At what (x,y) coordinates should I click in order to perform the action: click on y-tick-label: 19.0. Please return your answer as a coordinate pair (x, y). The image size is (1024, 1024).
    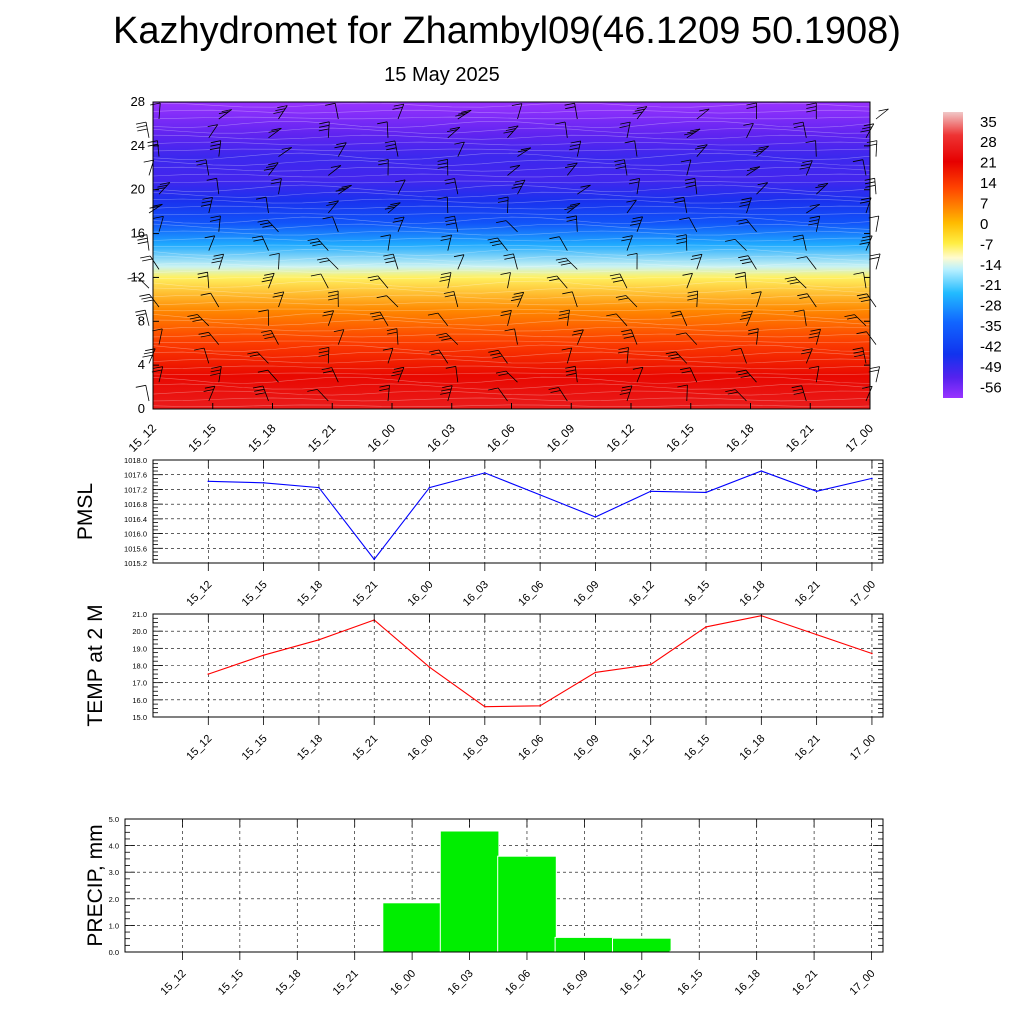
    Looking at the image, I should click on (139, 648).